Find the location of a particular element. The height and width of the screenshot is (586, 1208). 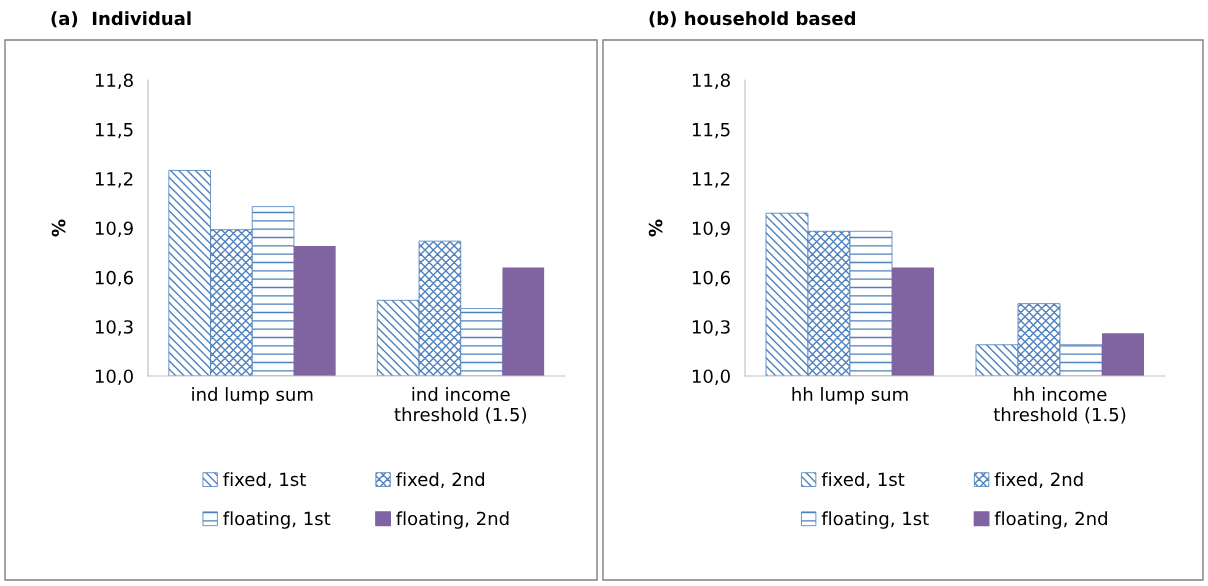

chart-title: (b) household based is located at coordinates (752, 19).